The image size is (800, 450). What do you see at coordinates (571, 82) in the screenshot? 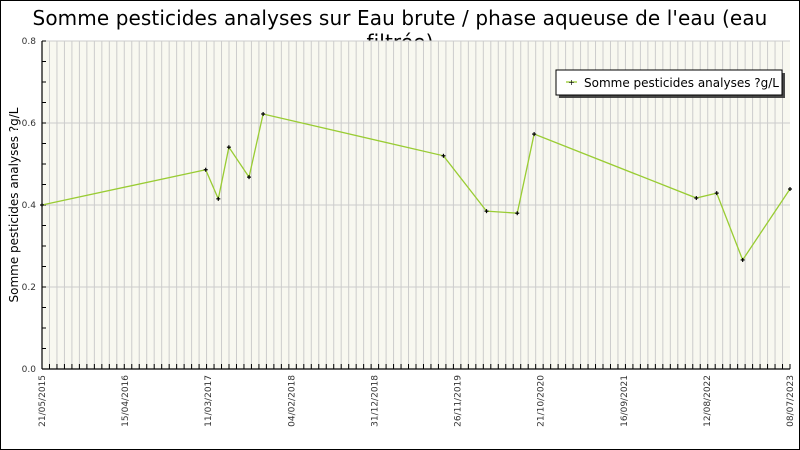
I see `legend-marker-icon: +` at bounding box center [571, 82].